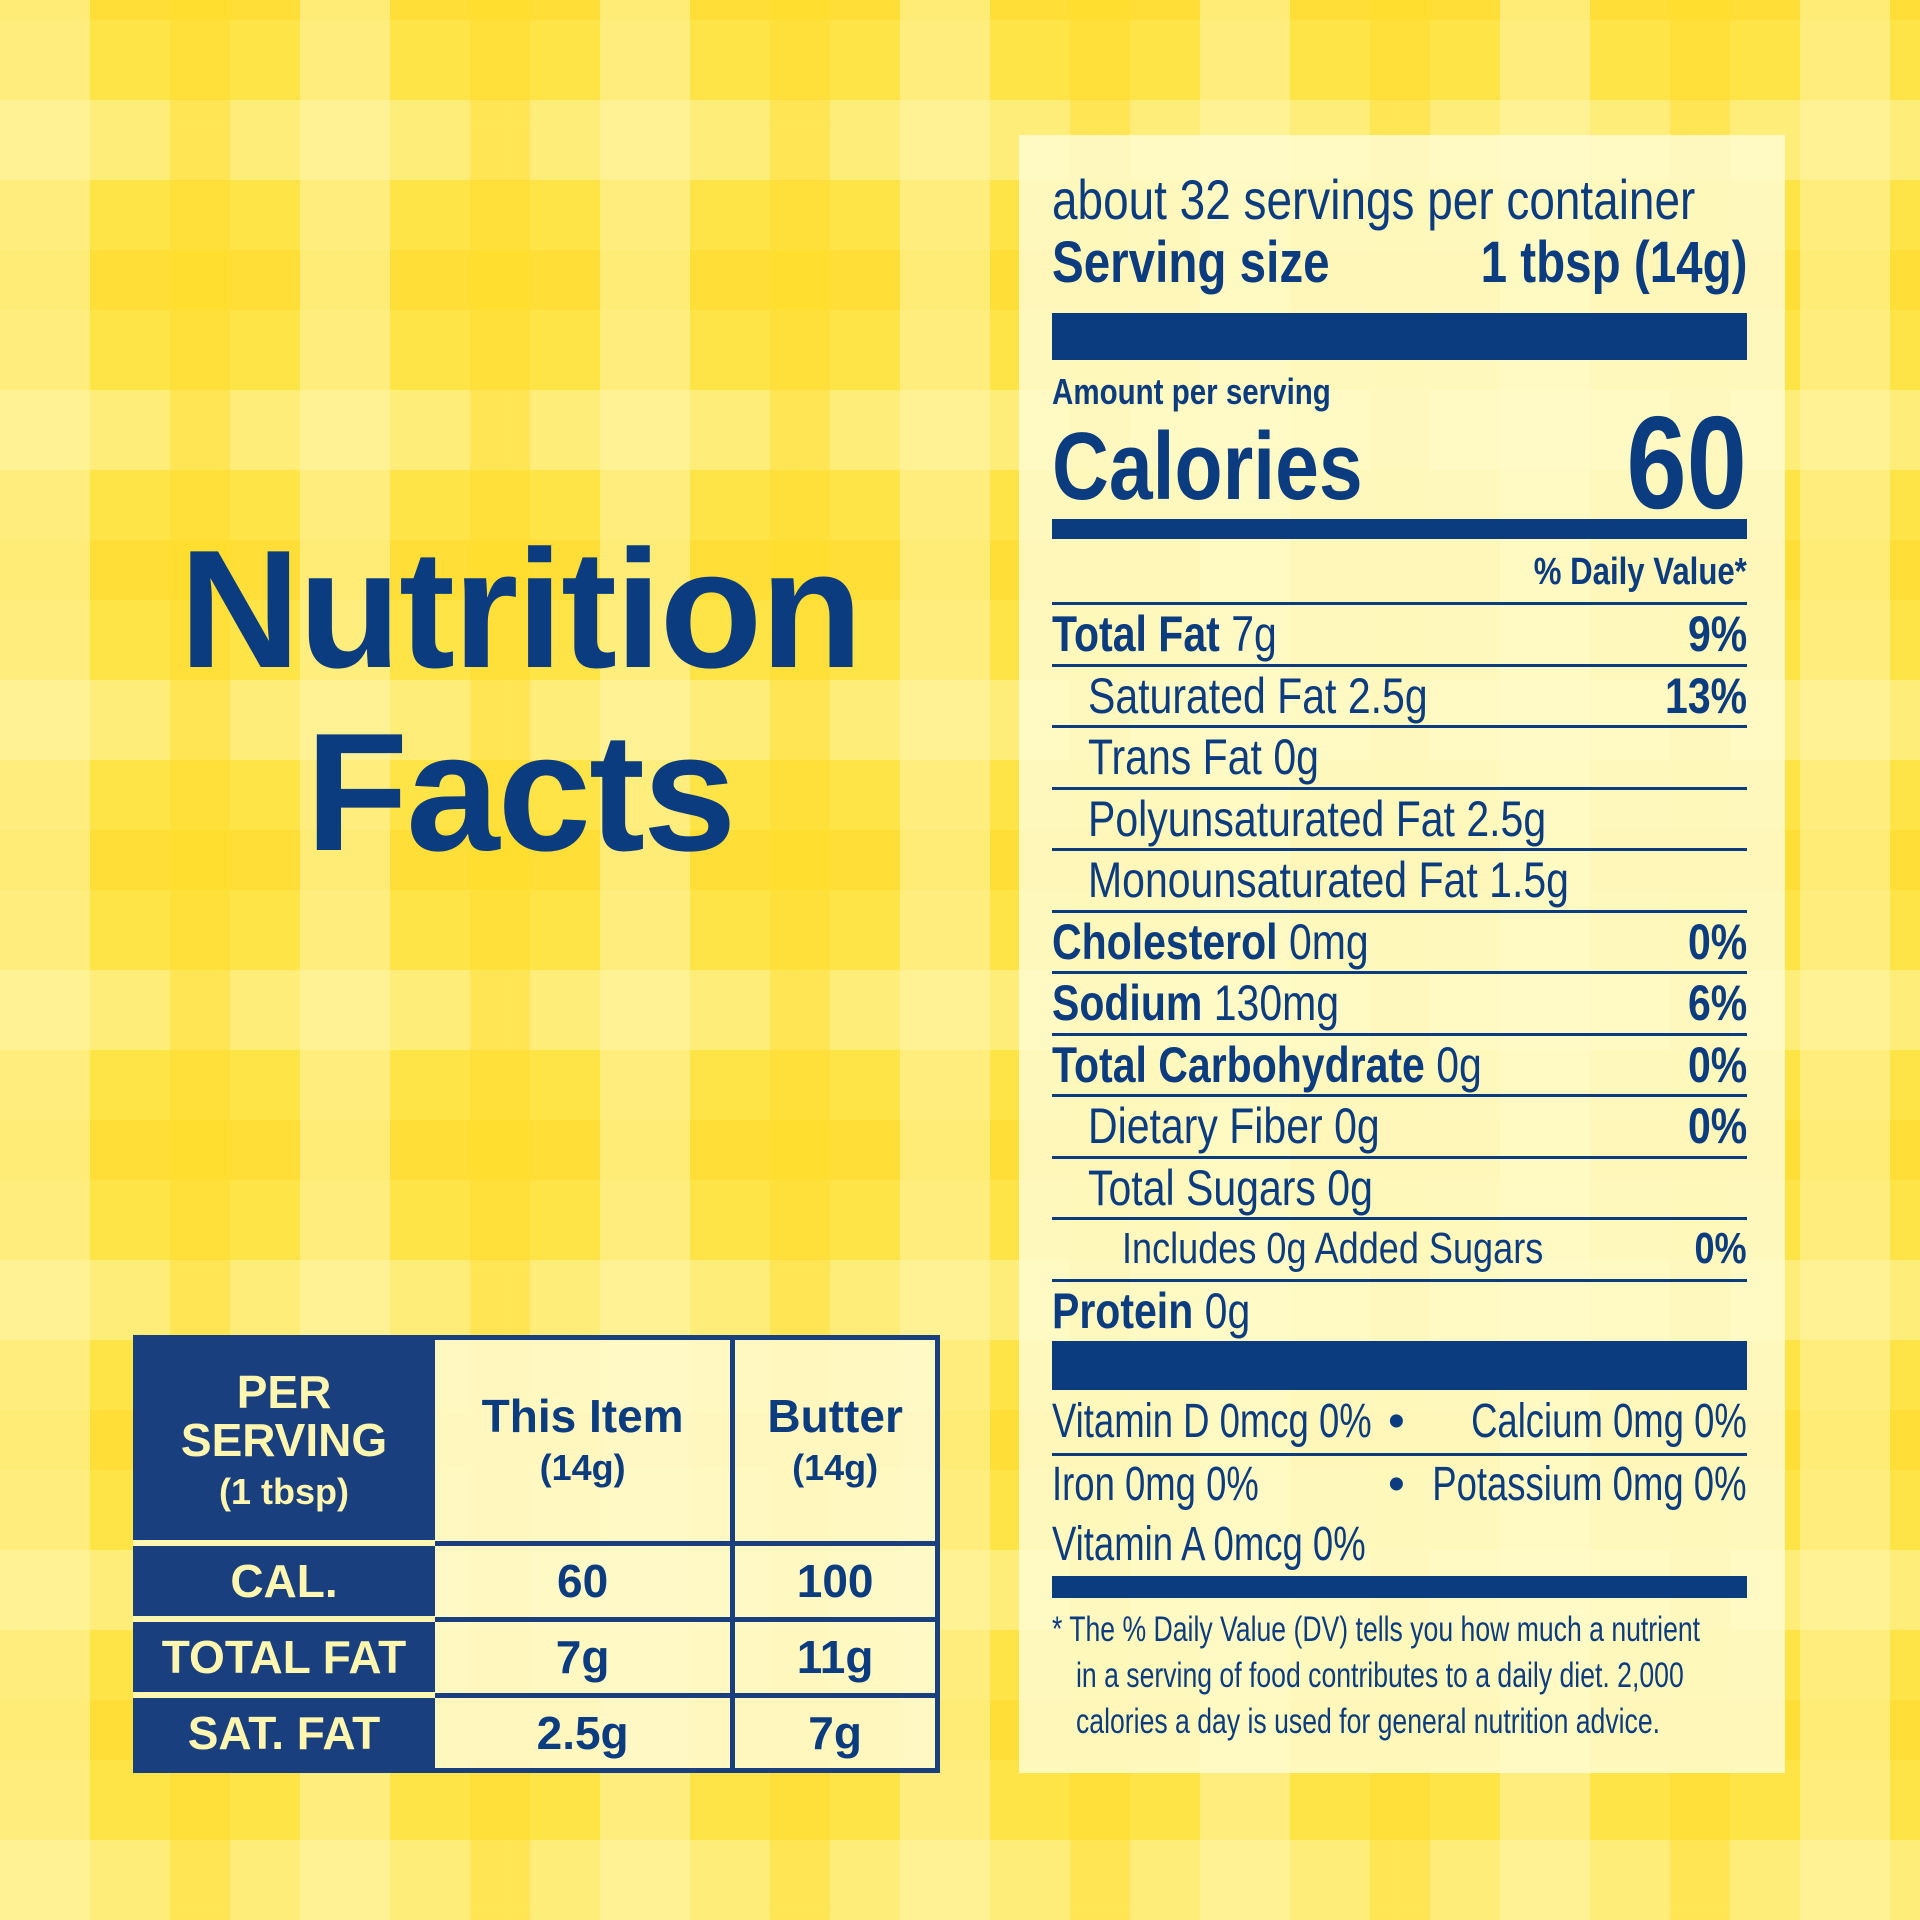  What do you see at coordinates (1613, 262) in the screenshot?
I see `serving-size-value: 1 tbsp (14g)` at bounding box center [1613, 262].